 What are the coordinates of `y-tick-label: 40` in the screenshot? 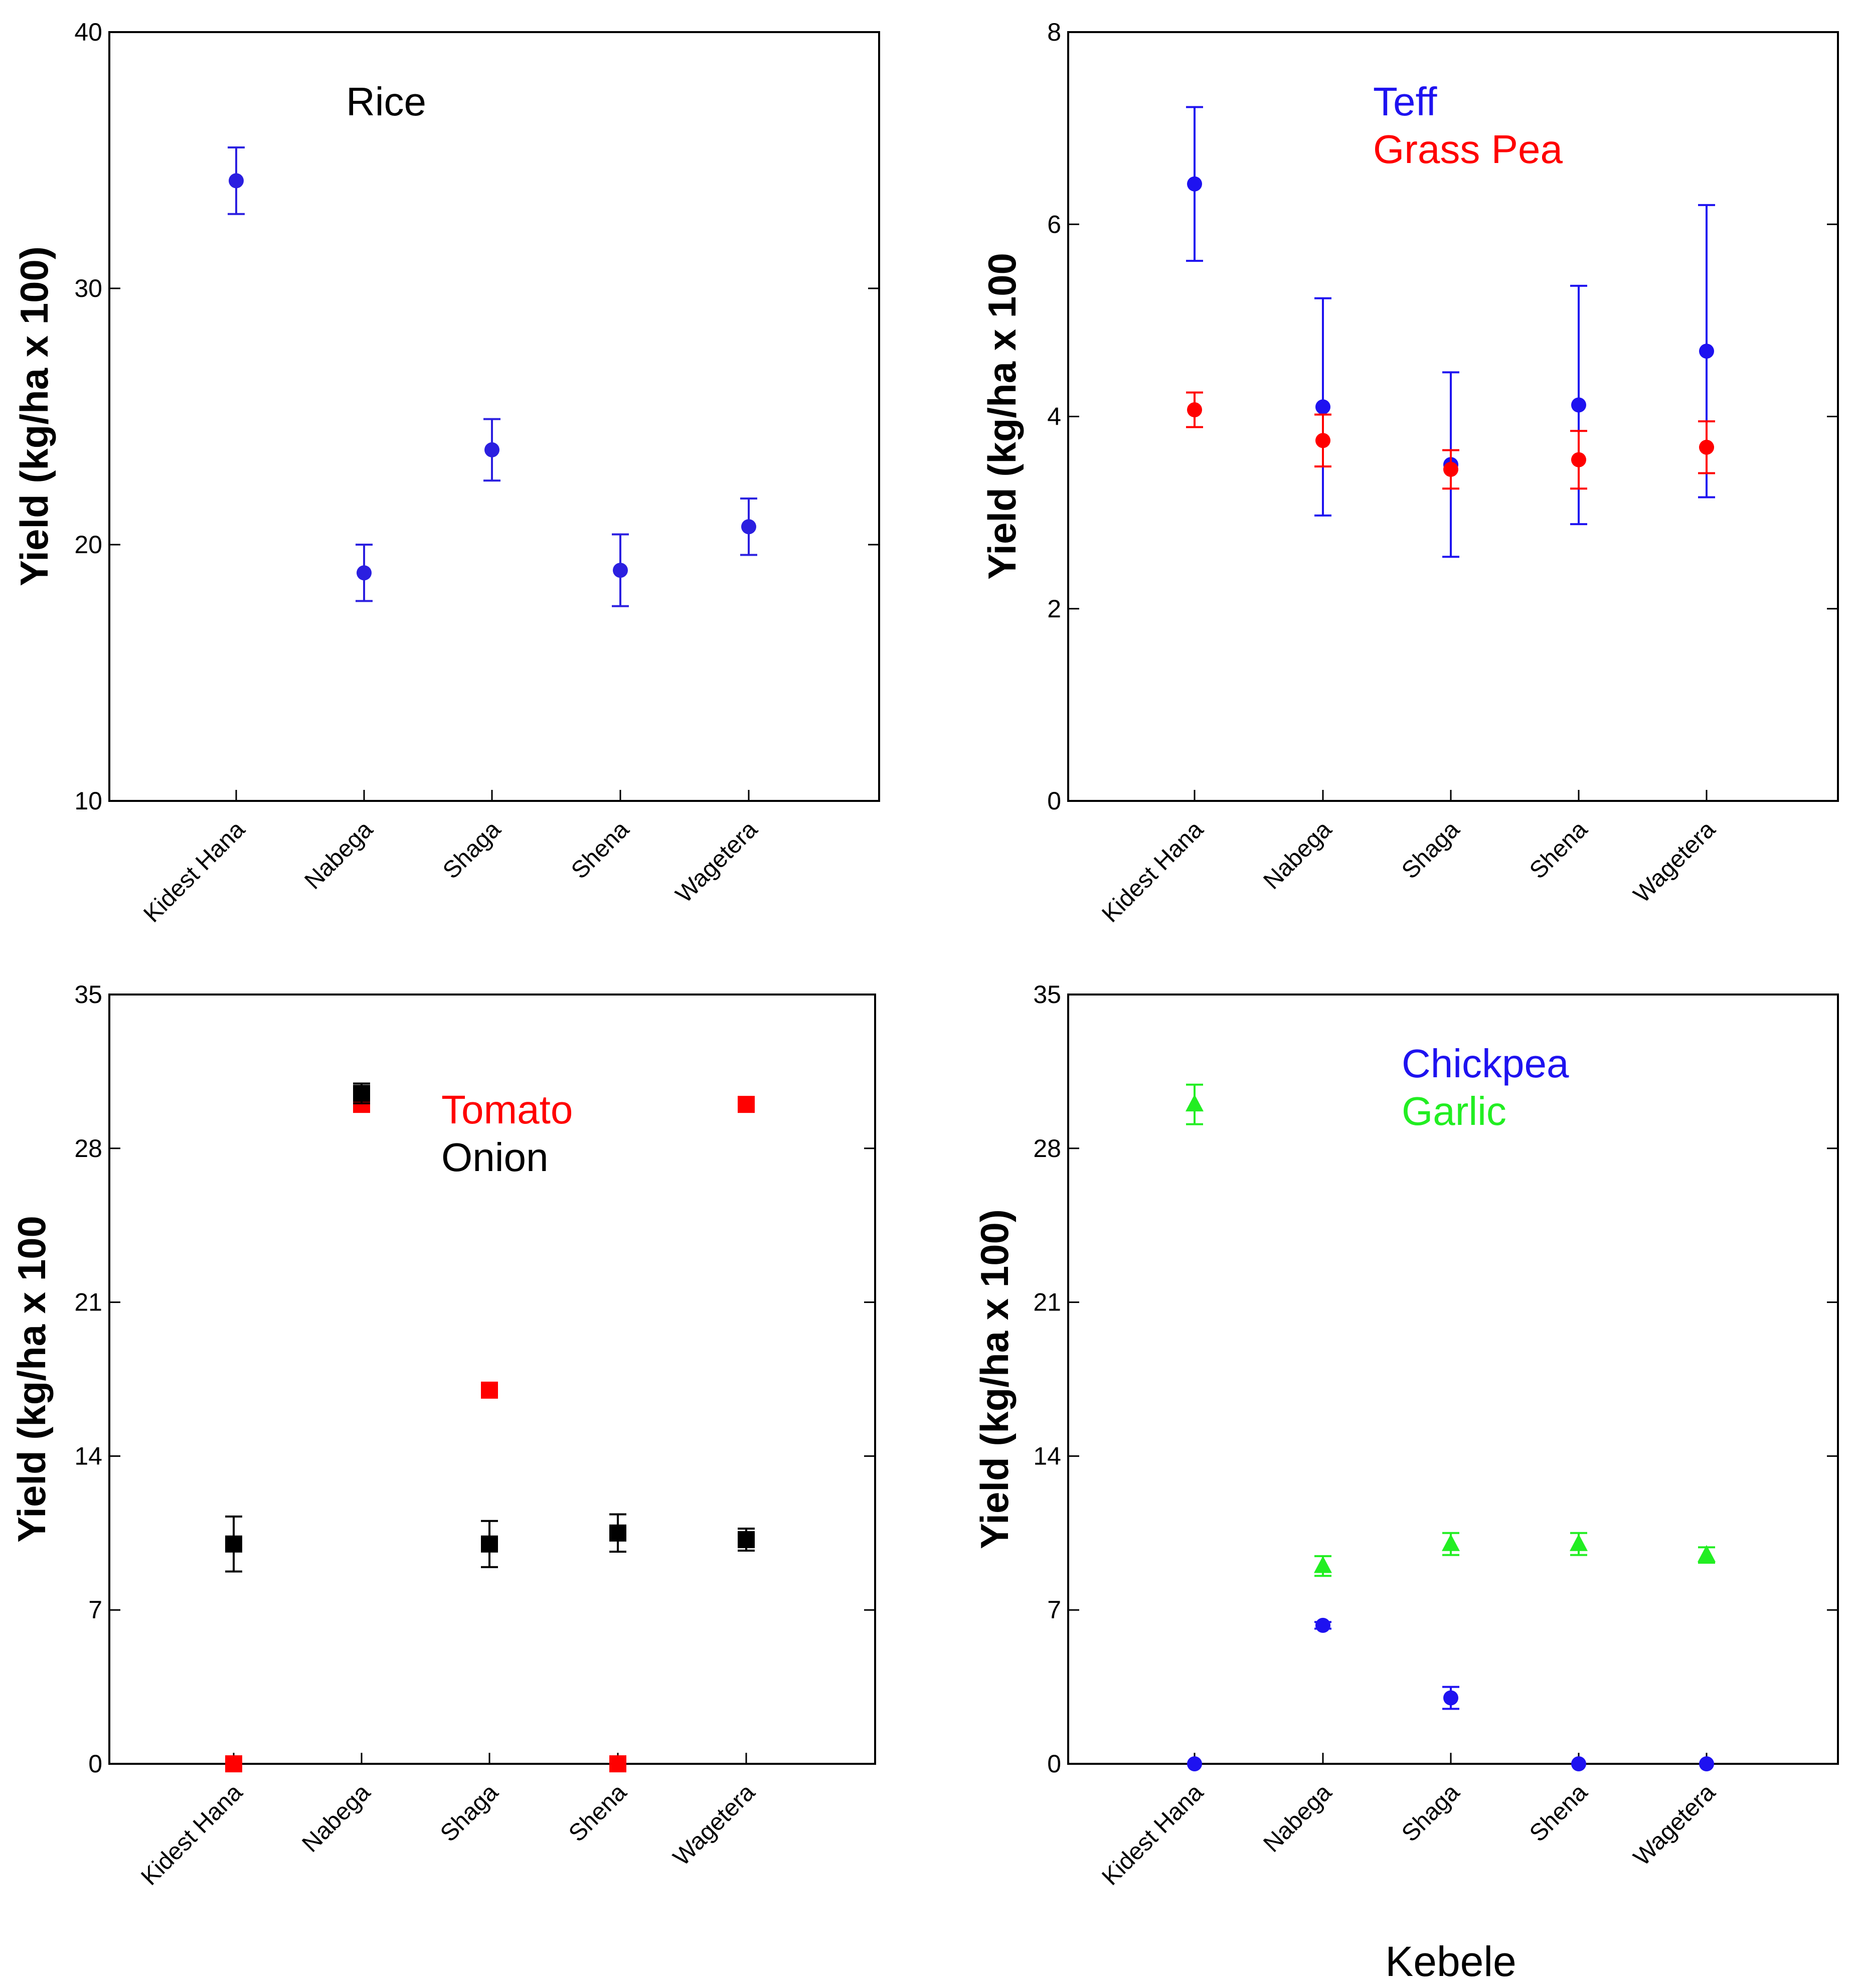 It's located at (88, 32).